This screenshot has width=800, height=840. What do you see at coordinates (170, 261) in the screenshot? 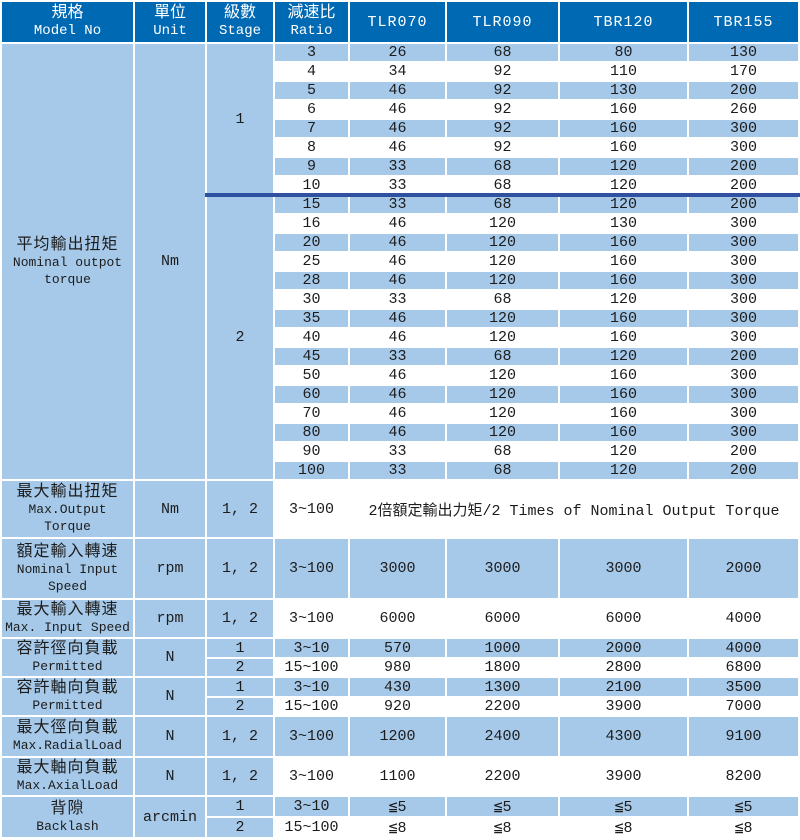
I see `unit-cell: Nm` at bounding box center [170, 261].